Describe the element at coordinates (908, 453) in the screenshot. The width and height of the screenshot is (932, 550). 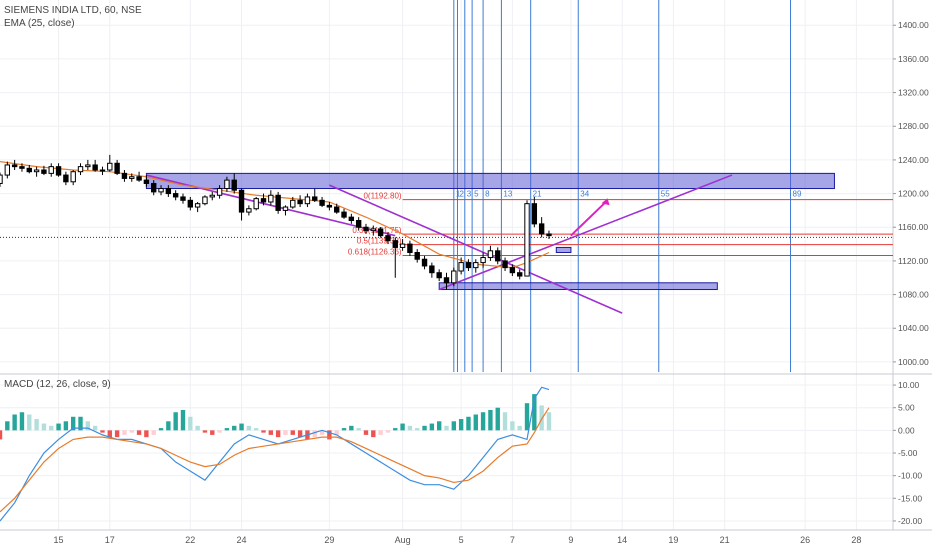
I see `macd-axis-label: -5.00` at that location.